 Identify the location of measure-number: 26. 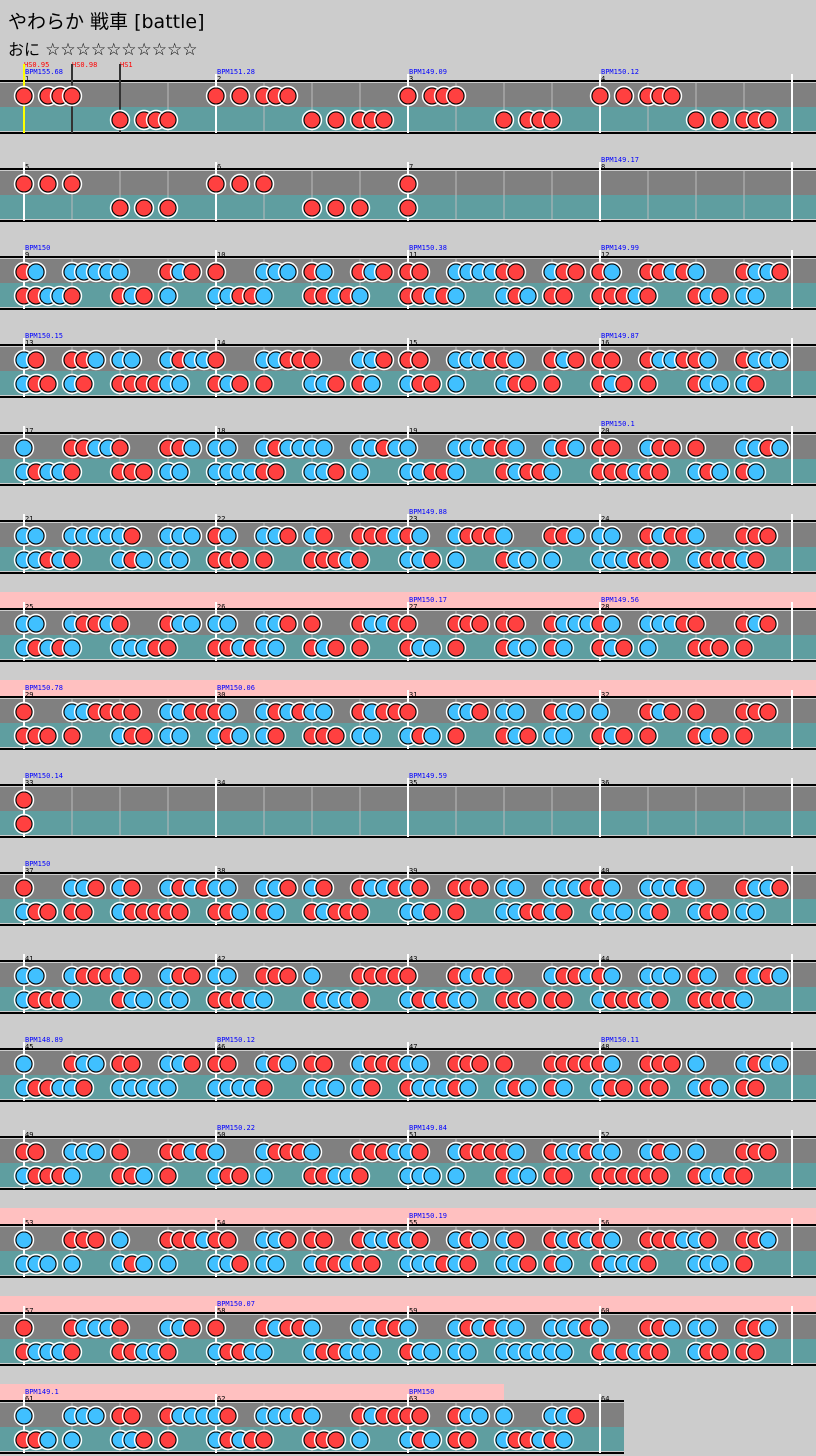
(221, 607).